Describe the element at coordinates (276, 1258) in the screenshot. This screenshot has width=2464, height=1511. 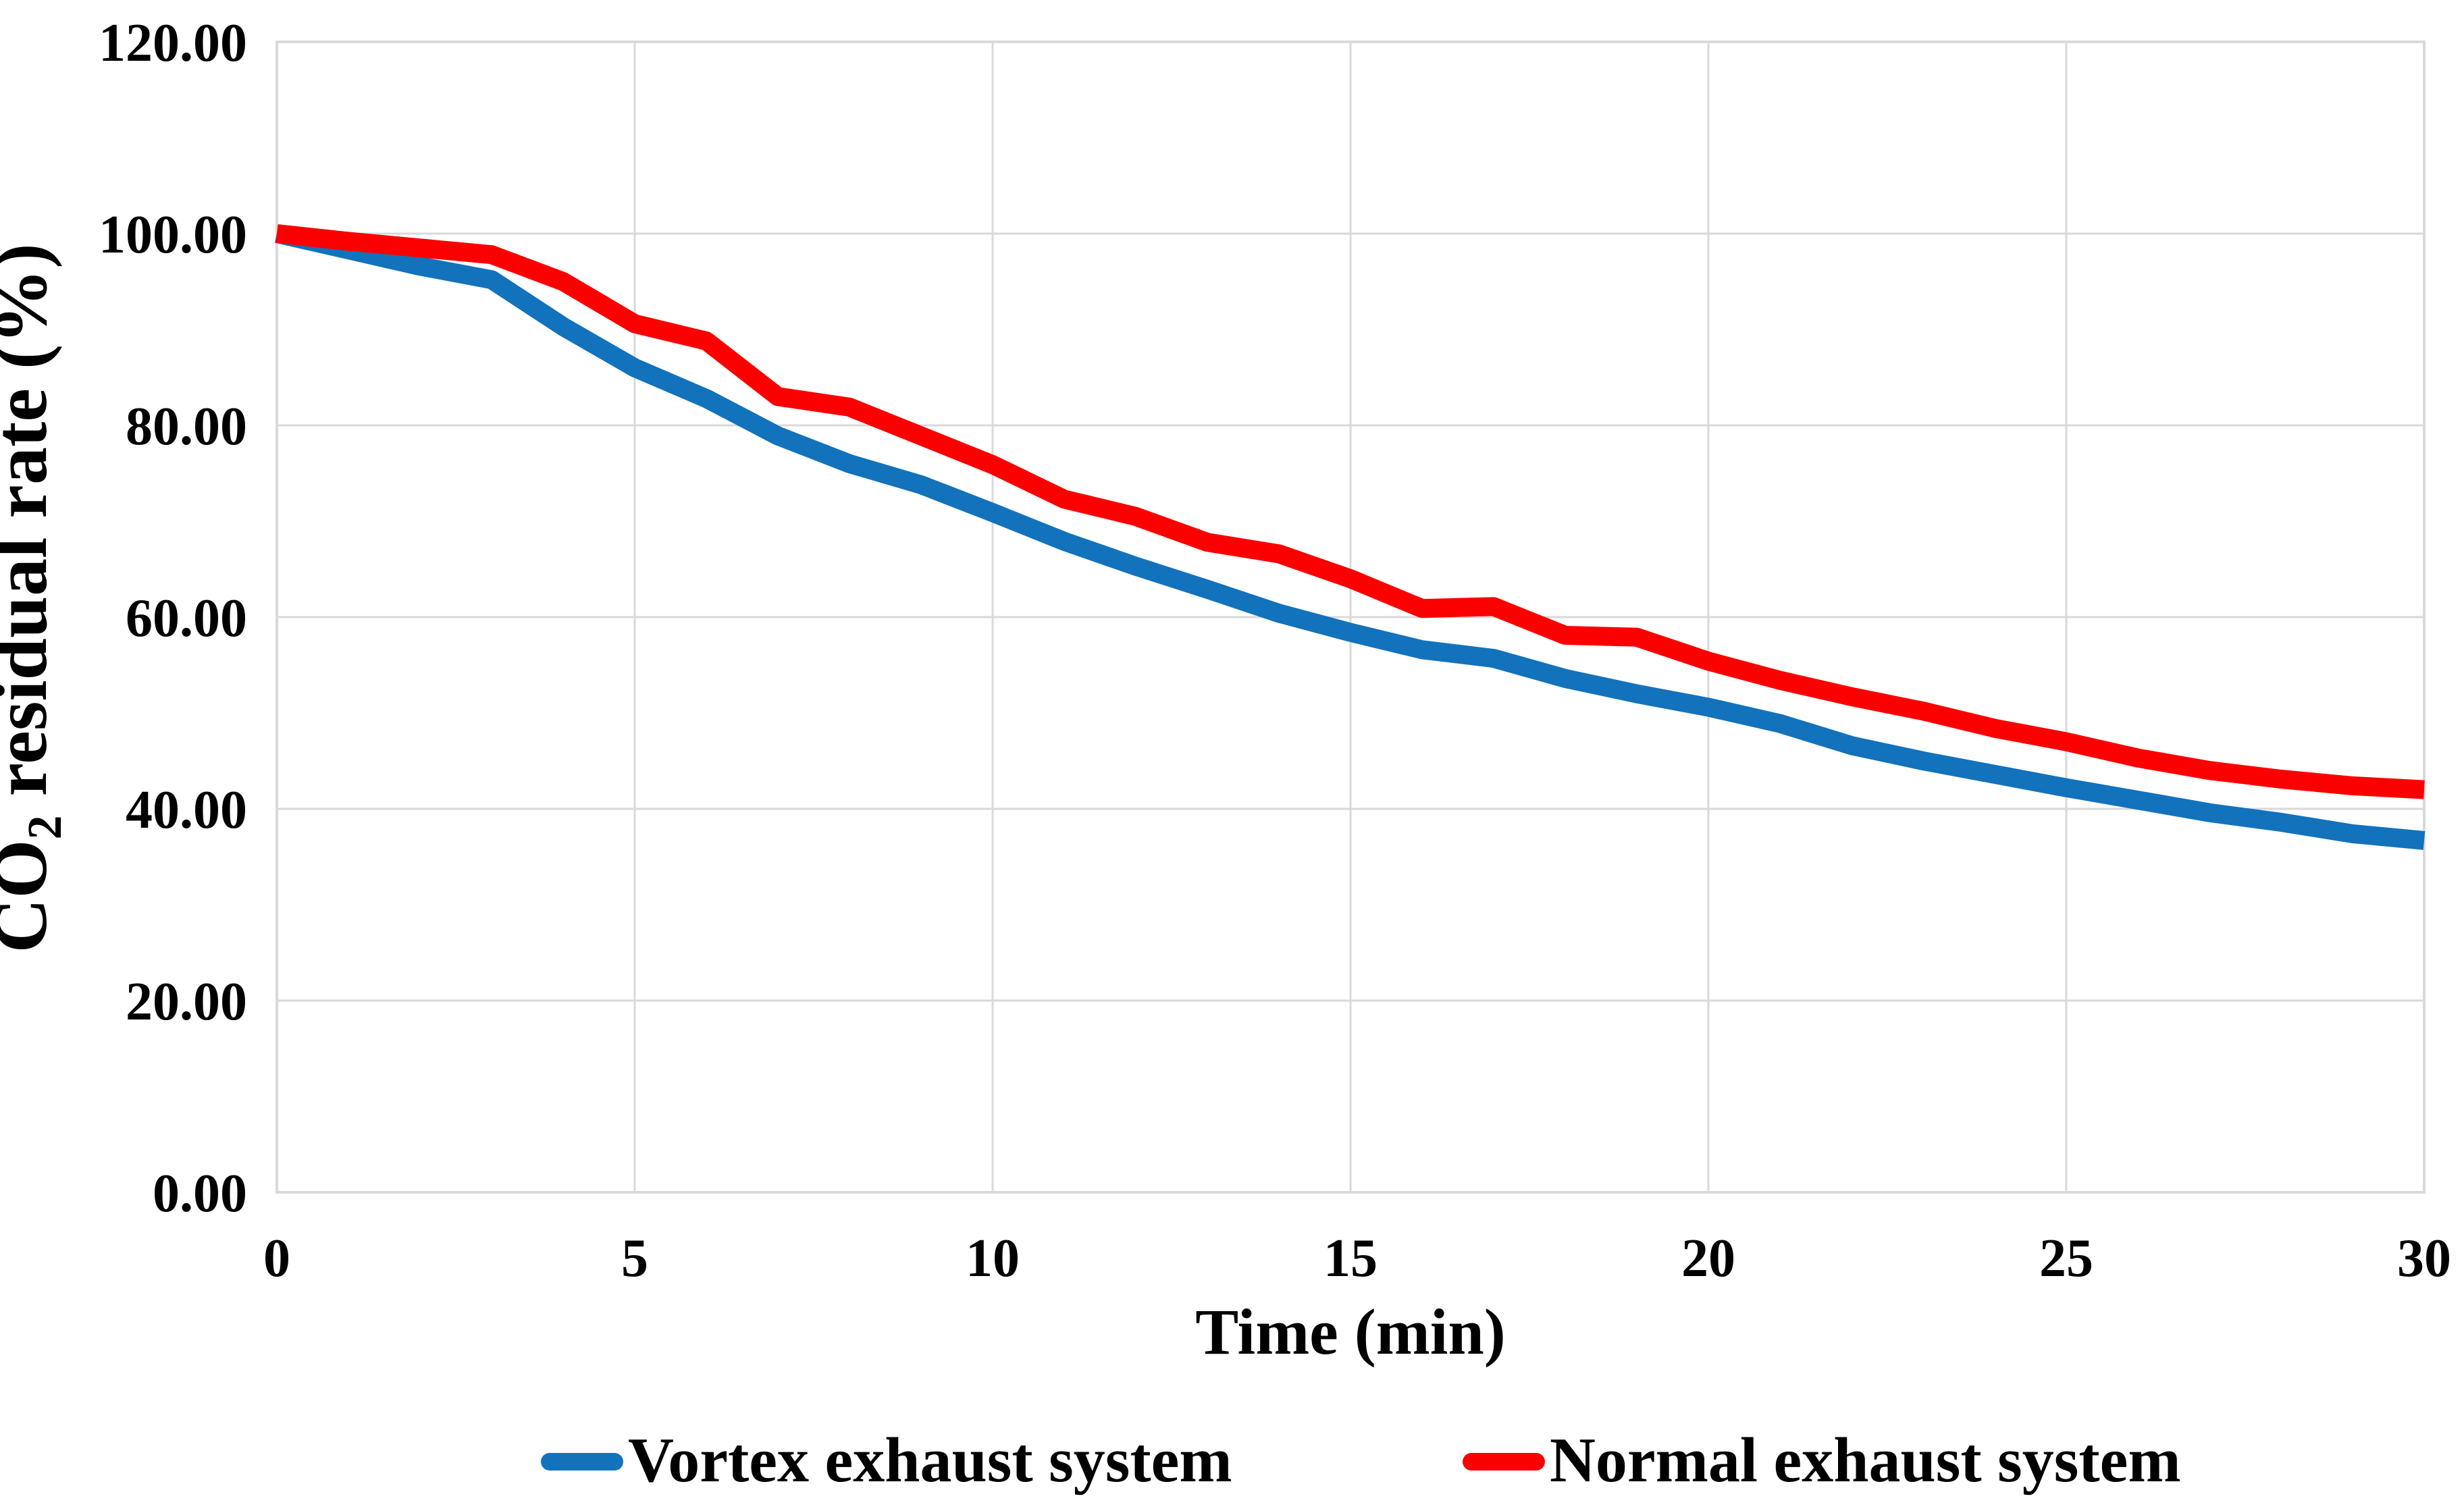
I see `x-tick-label: 0` at that location.